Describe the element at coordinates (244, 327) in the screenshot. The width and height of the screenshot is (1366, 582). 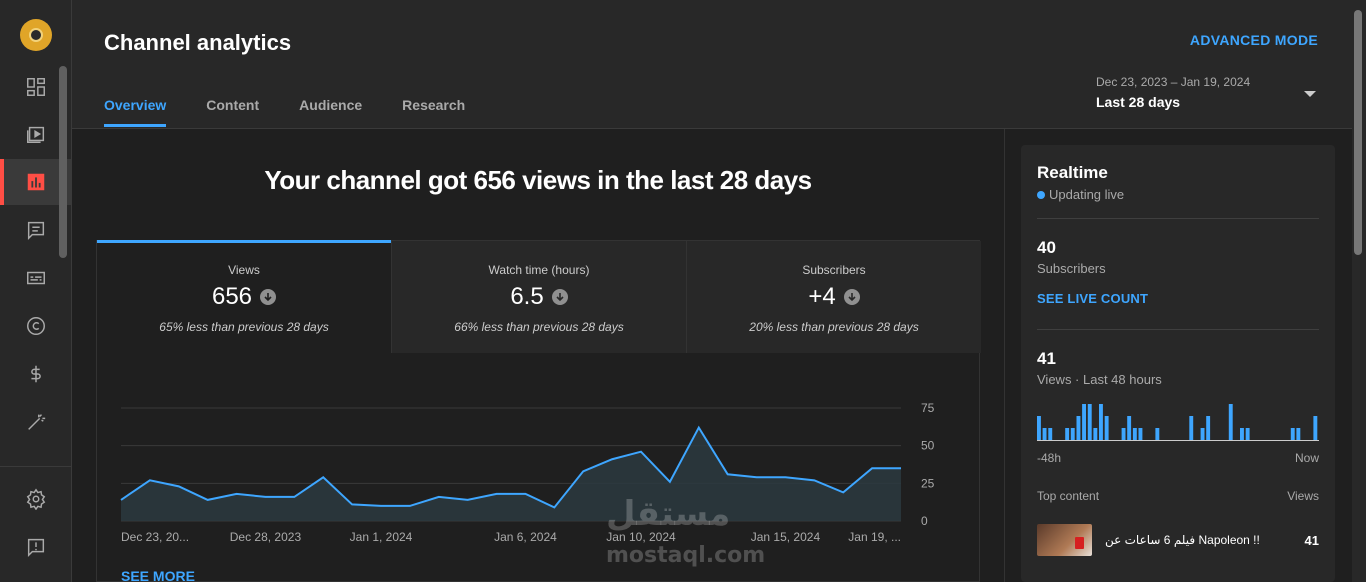
I see `metric-note: 65% less than previous 28 days` at that location.